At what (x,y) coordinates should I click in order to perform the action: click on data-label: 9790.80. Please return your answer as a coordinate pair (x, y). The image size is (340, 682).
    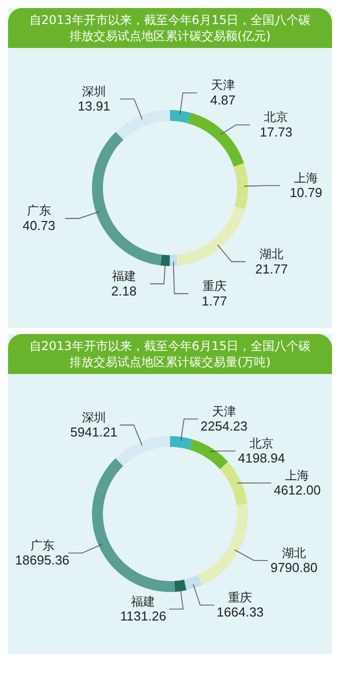
    Looking at the image, I should click on (294, 568).